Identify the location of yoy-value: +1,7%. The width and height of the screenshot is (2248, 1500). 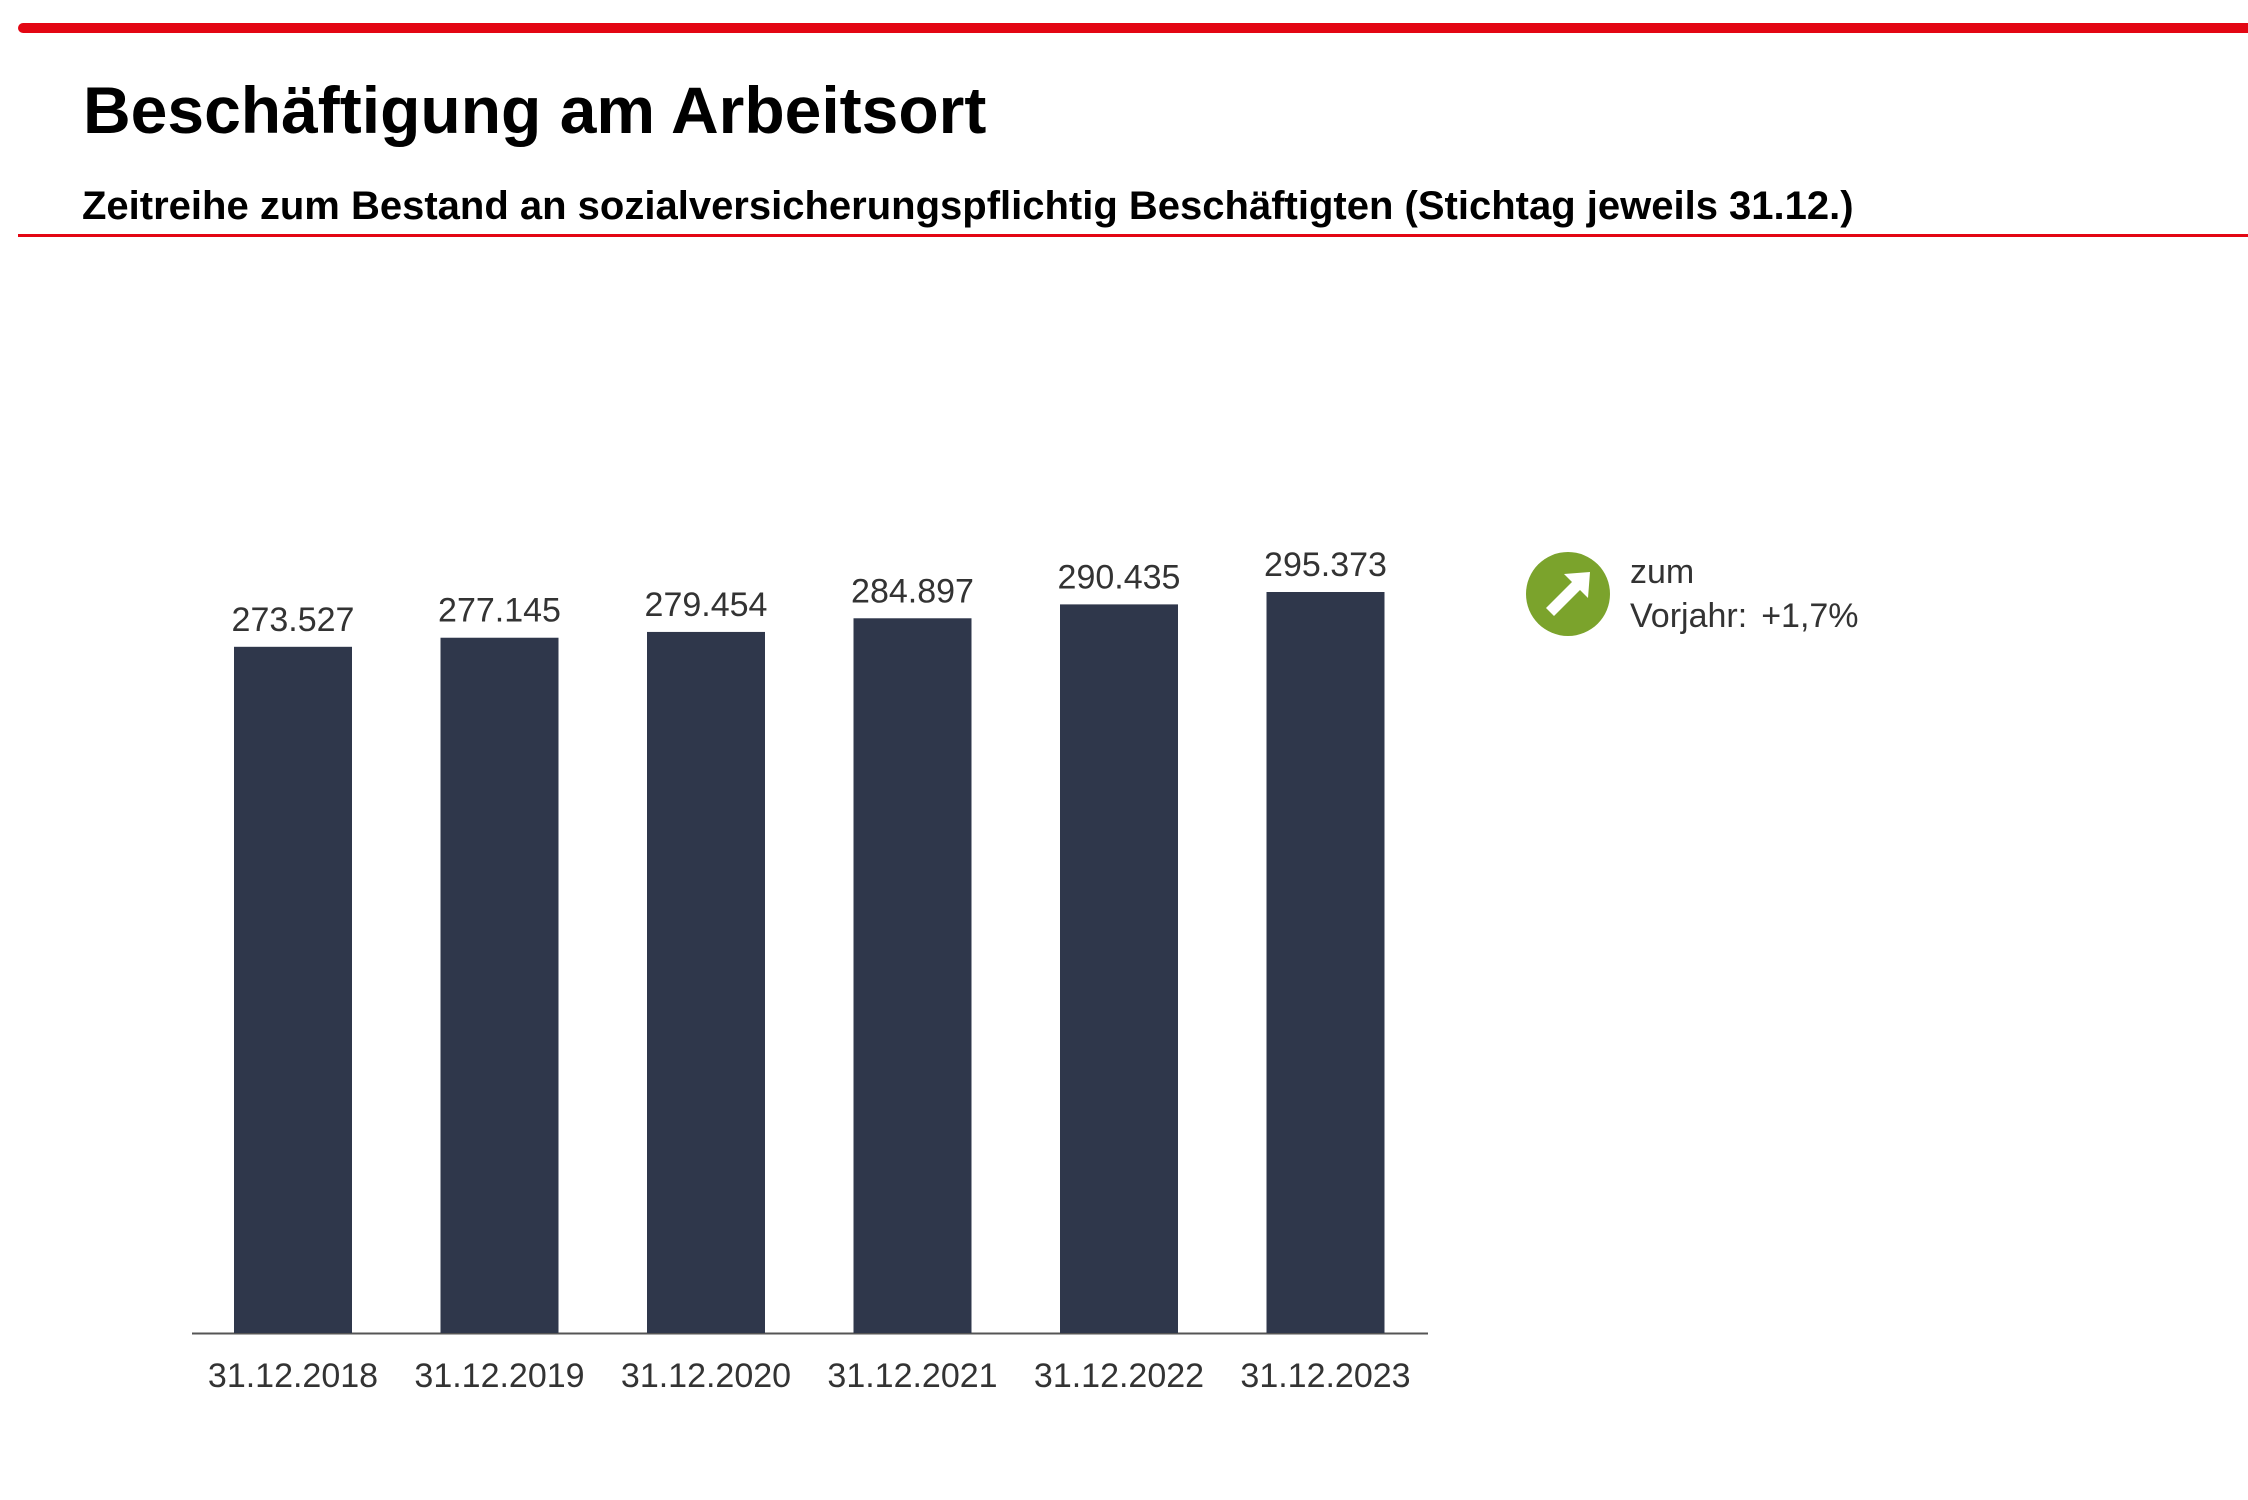
(1810, 616).